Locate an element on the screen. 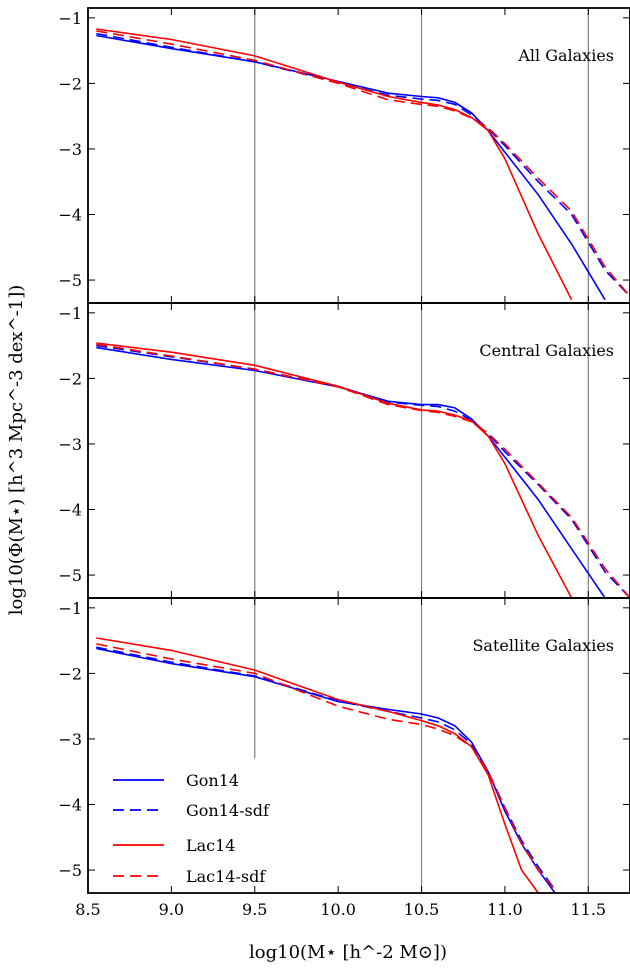 The image size is (630, 971). x-axis-label: log10(M⋆ [h^-2 M⊙]) is located at coordinates (348, 952).